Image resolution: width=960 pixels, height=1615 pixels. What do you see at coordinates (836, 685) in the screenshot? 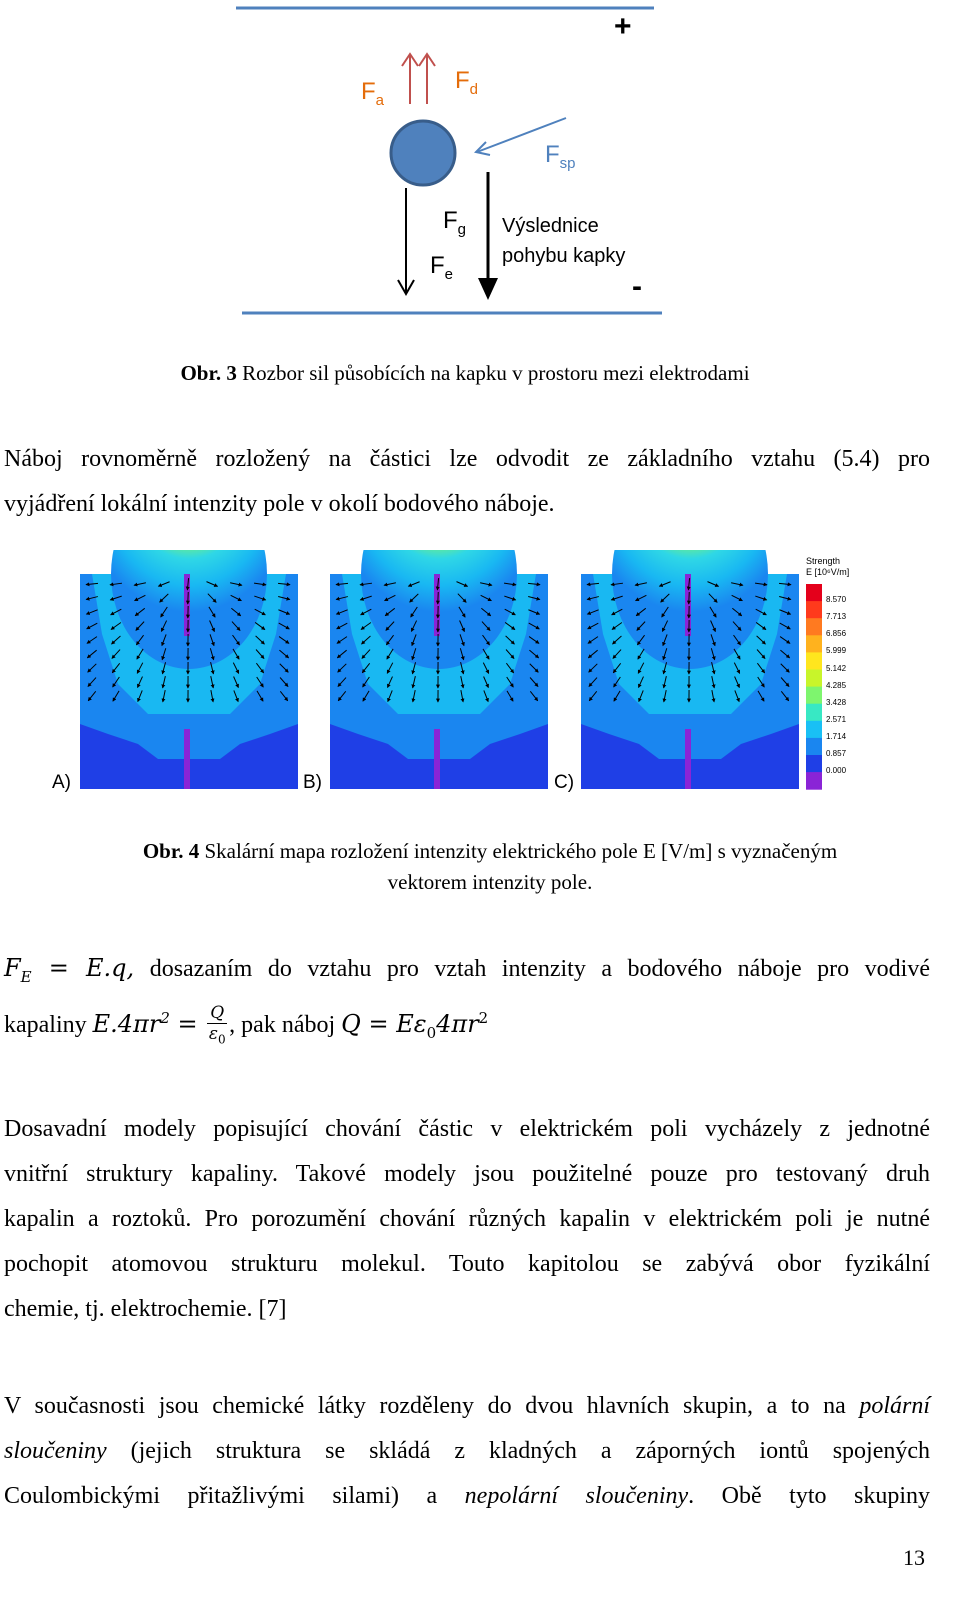
I see `legend-value: 4.285` at bounding box center [836, 685].